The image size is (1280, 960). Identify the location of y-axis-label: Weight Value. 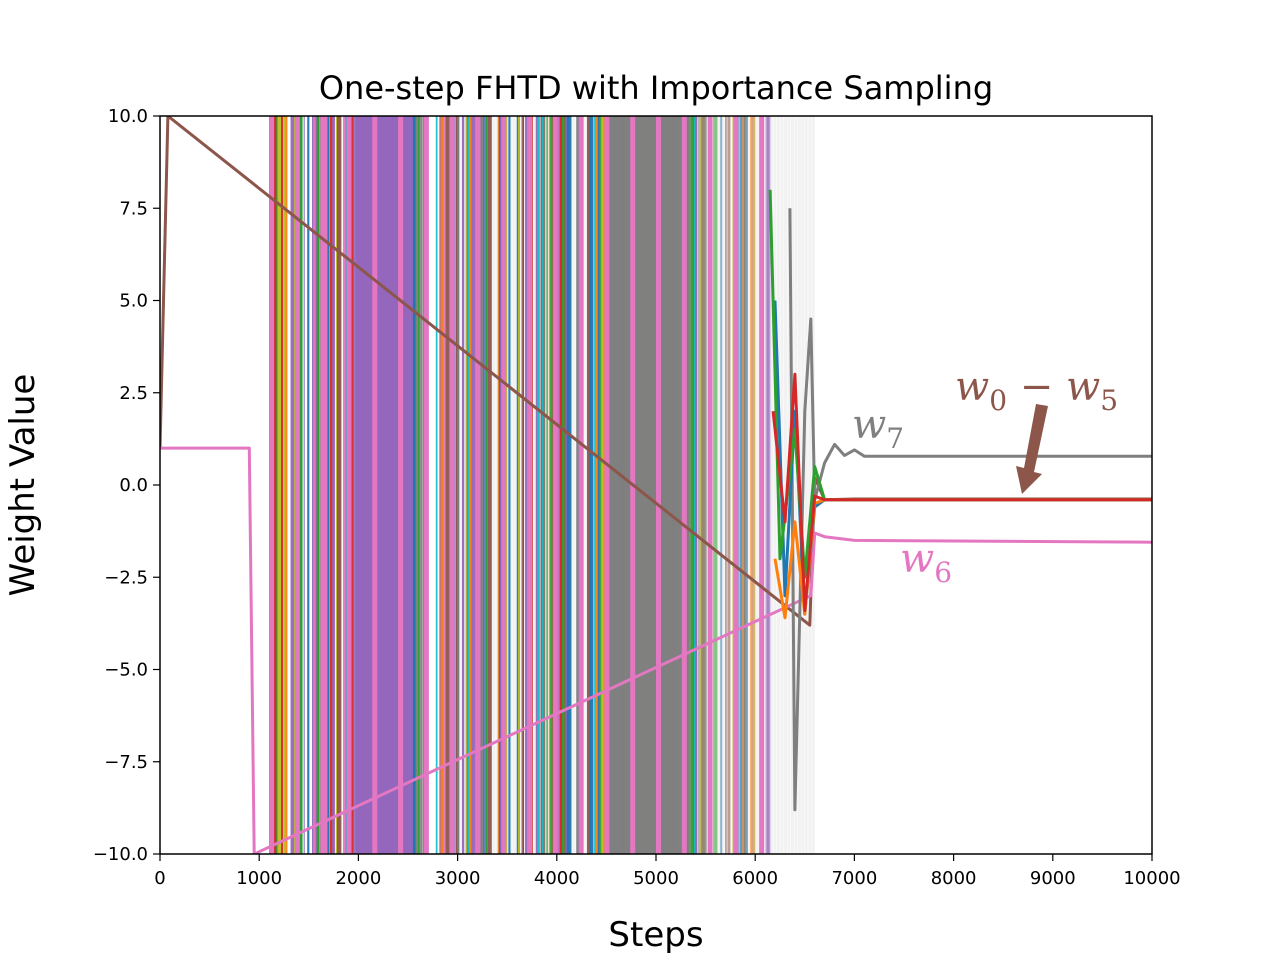
(23, 485).